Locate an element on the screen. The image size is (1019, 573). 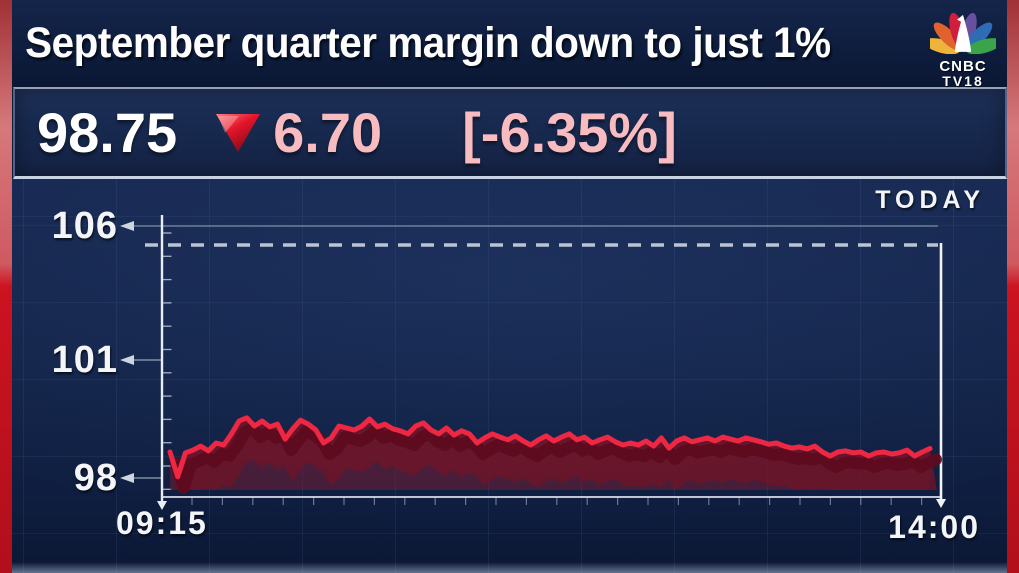
down-arrow-icon is located at coordinates (238, 132).